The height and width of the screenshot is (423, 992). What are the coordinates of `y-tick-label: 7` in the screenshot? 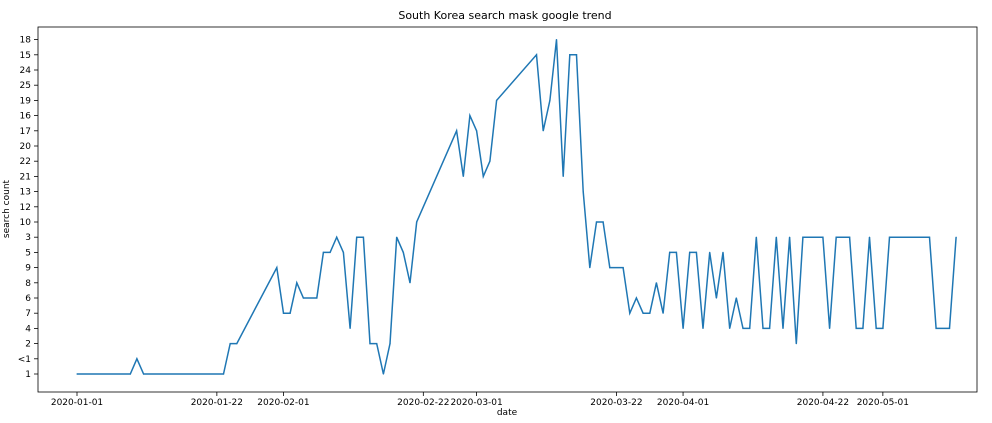 It's located at (28, 314).